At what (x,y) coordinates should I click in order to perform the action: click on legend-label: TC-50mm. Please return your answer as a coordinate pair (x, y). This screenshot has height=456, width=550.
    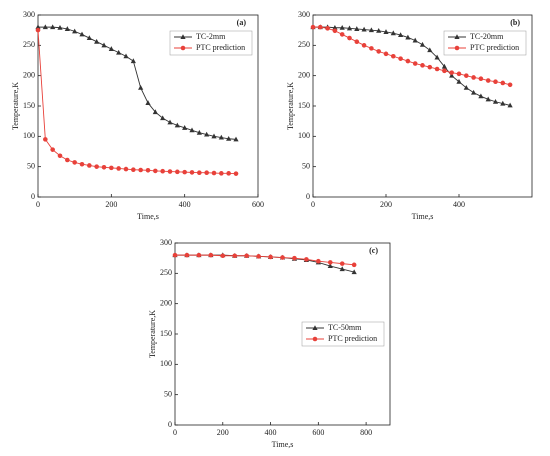
    Looking at the image, I should click on (345, 327).